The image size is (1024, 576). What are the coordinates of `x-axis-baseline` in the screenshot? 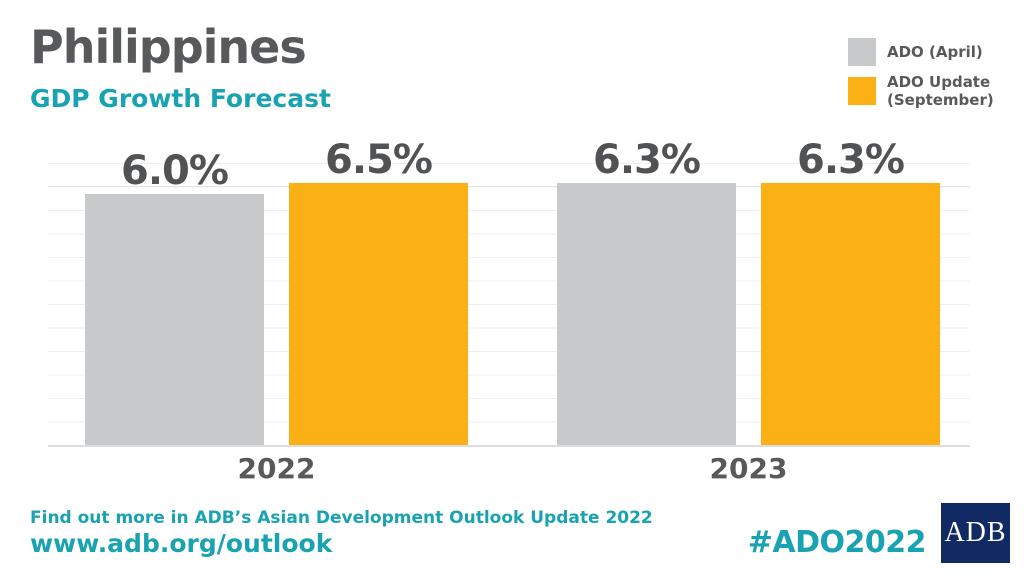 It's located at (509, 446).